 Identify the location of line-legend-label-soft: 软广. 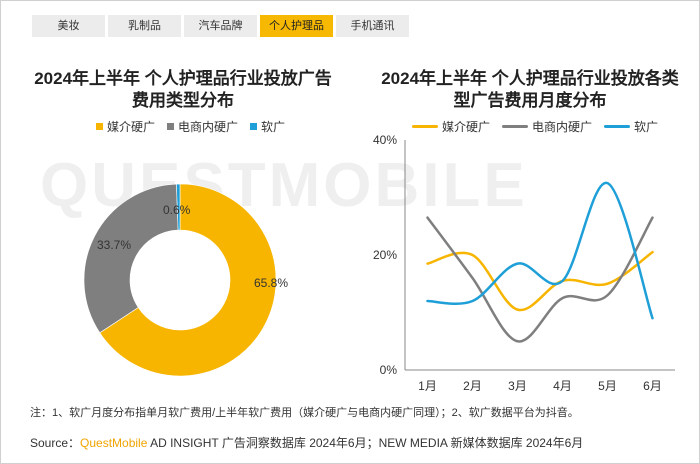
(646, 127).